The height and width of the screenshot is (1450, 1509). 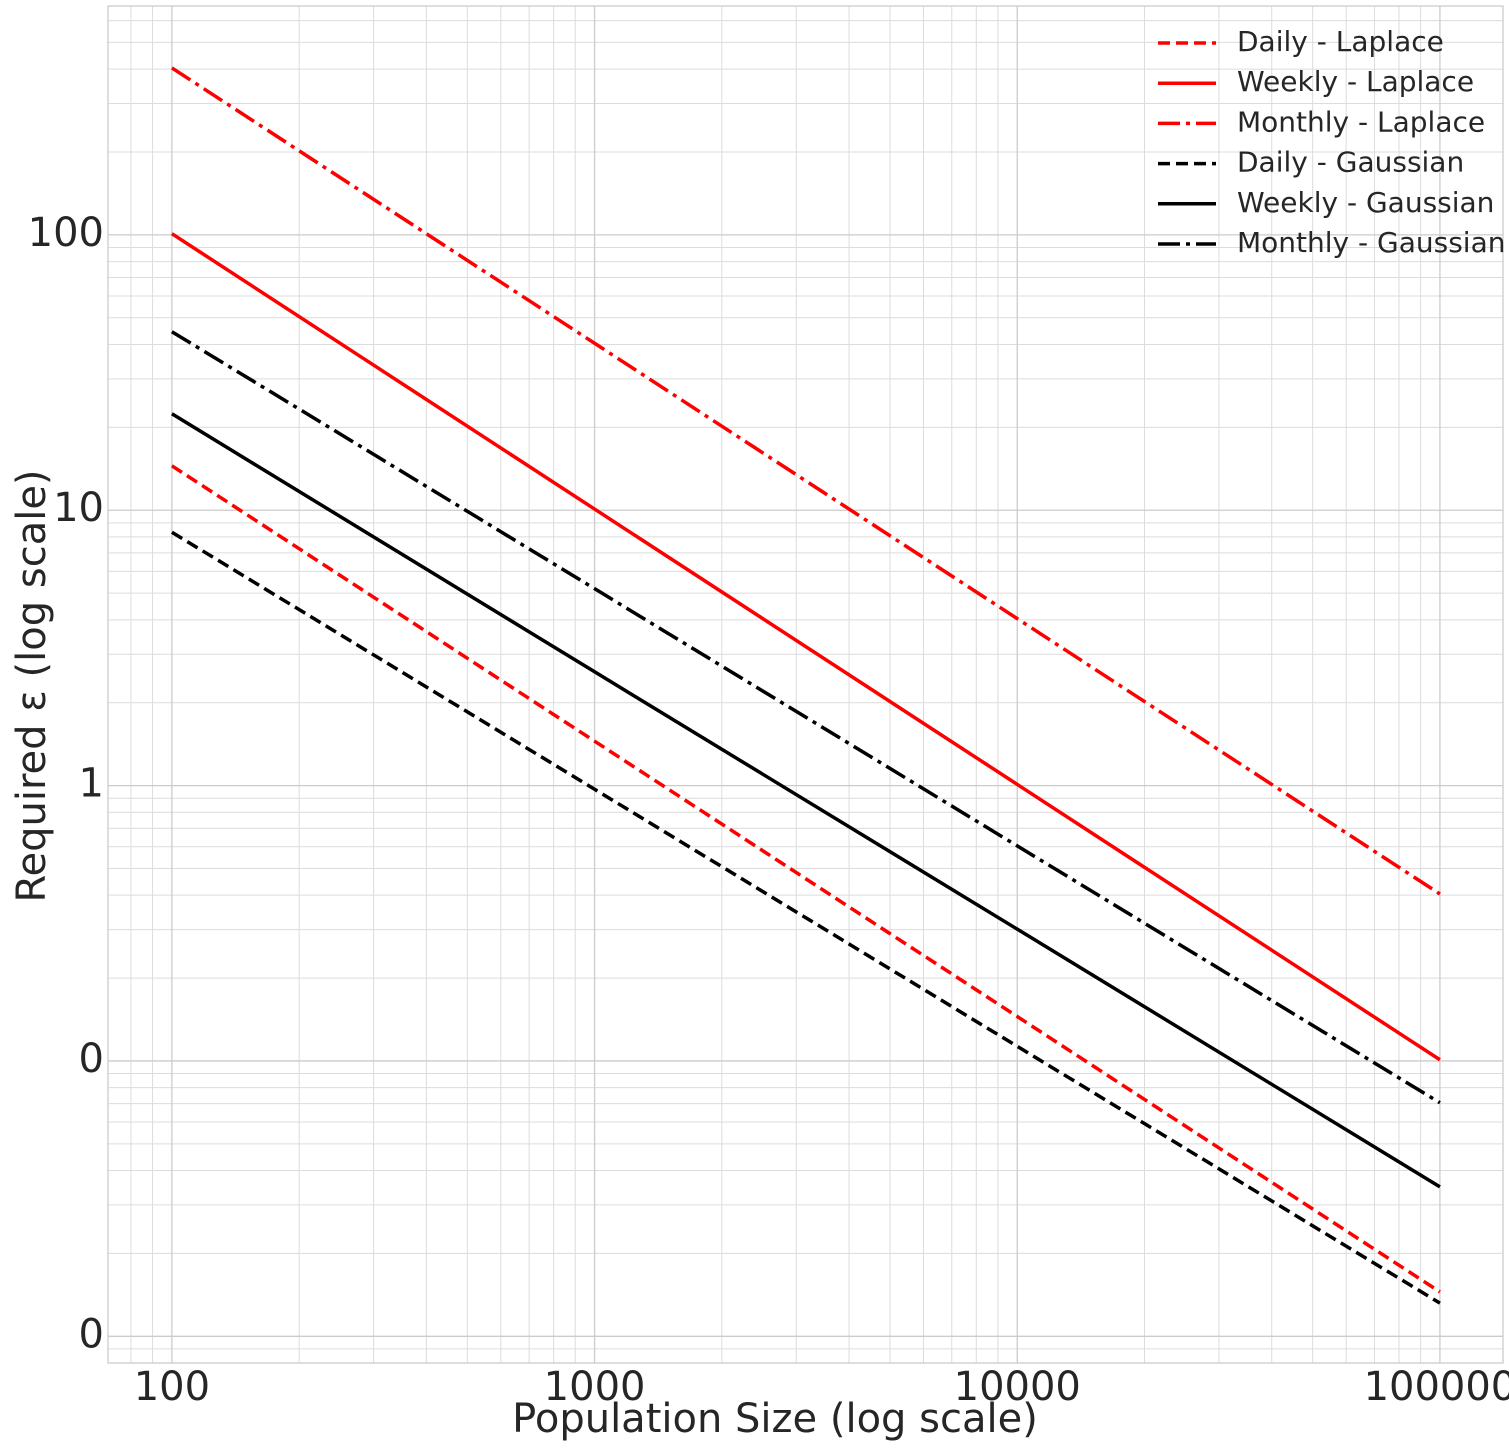 What do you see at coordinates (1371, 242) in the screenshot?
I see `legend-label: Monthly - Gaussian` at bounding box center [1371, 242].